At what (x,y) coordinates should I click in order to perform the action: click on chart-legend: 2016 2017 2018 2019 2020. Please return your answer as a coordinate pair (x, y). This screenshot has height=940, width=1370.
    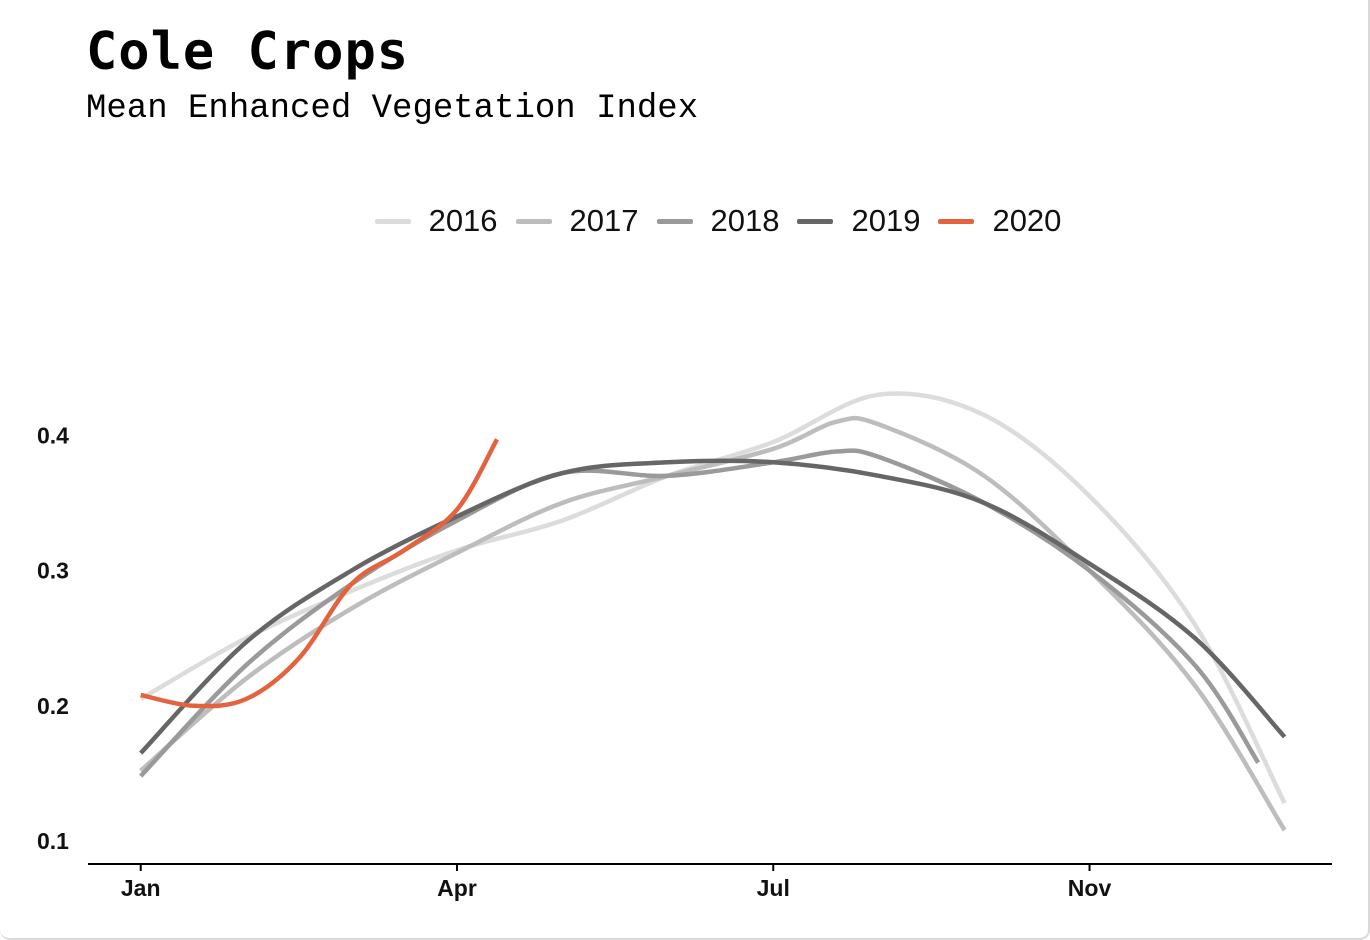
    Looking at the image, I should click on (685, 221).